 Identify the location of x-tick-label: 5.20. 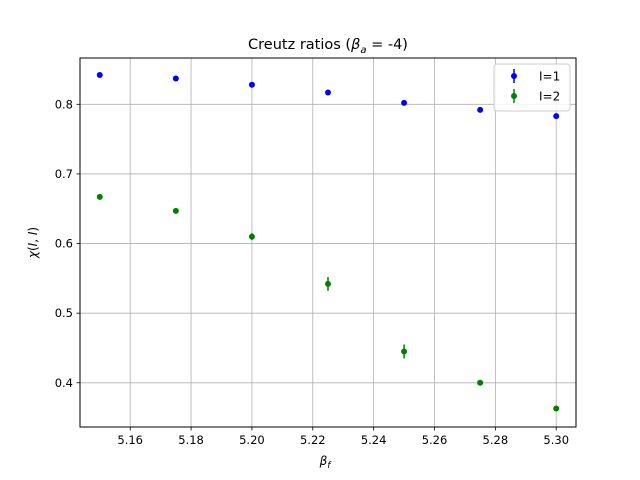
(252, 440).